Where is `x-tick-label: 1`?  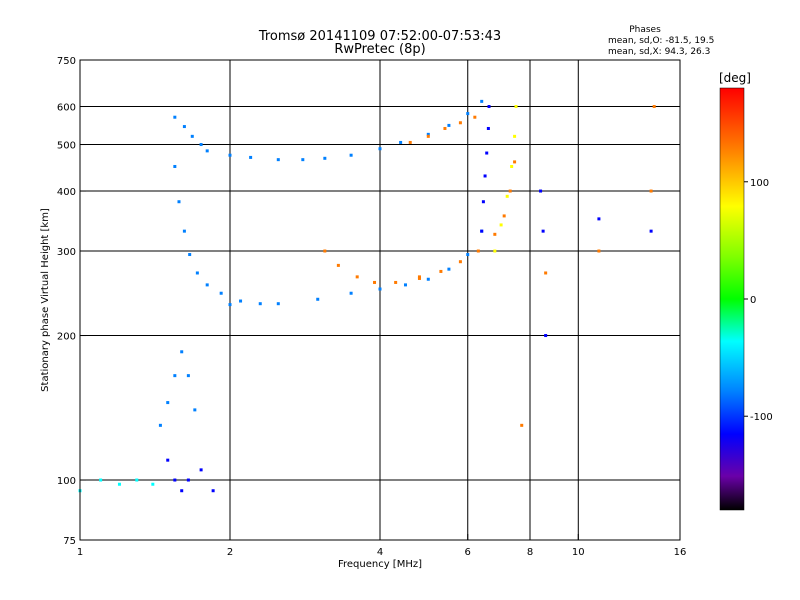 x-tick-label: 1 is located at coordinates (80, 552).